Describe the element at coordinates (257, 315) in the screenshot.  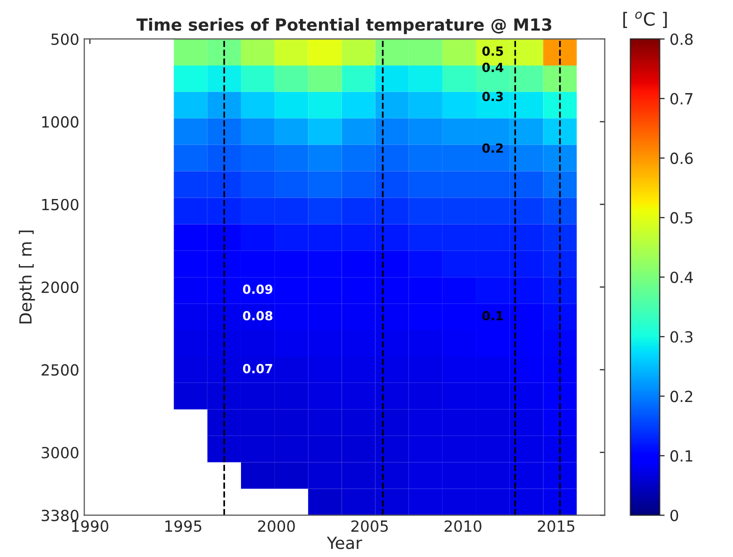
I see `annotation: 0.08` at that location.